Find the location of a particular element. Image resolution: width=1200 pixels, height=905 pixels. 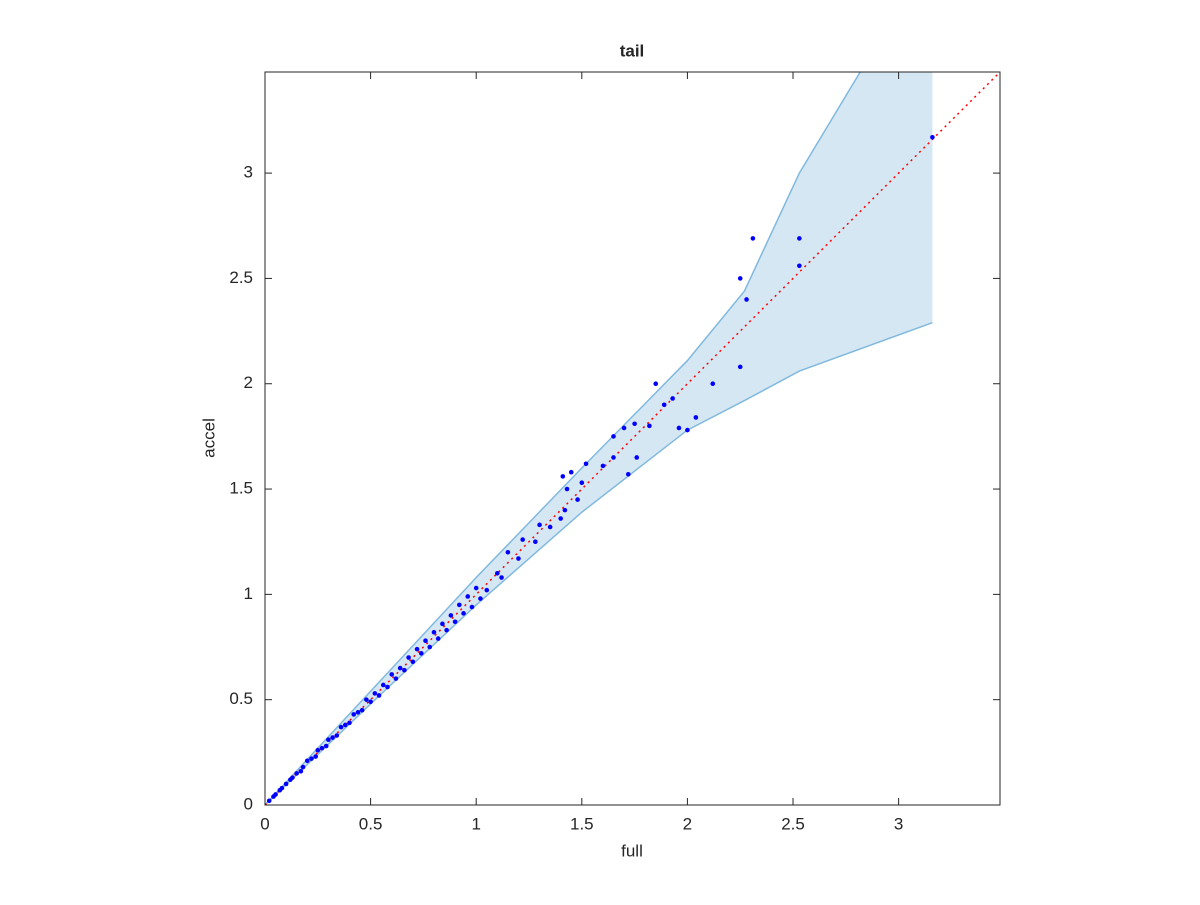

y-tick-label: 1 is located at coordinates (248, 593).